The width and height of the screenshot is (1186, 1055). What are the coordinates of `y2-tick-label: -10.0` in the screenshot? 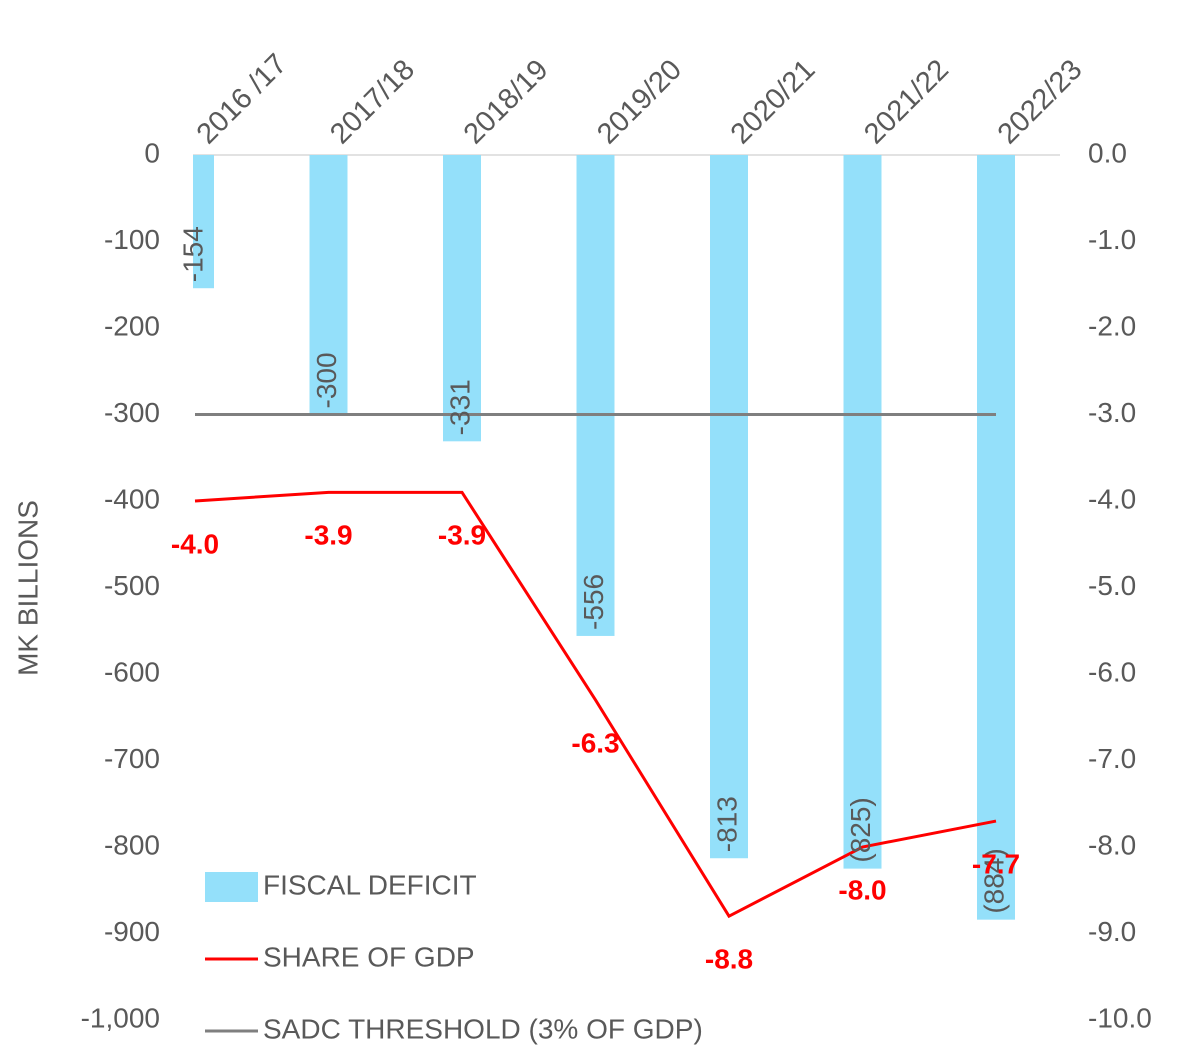 It's located at (1120, 1017).